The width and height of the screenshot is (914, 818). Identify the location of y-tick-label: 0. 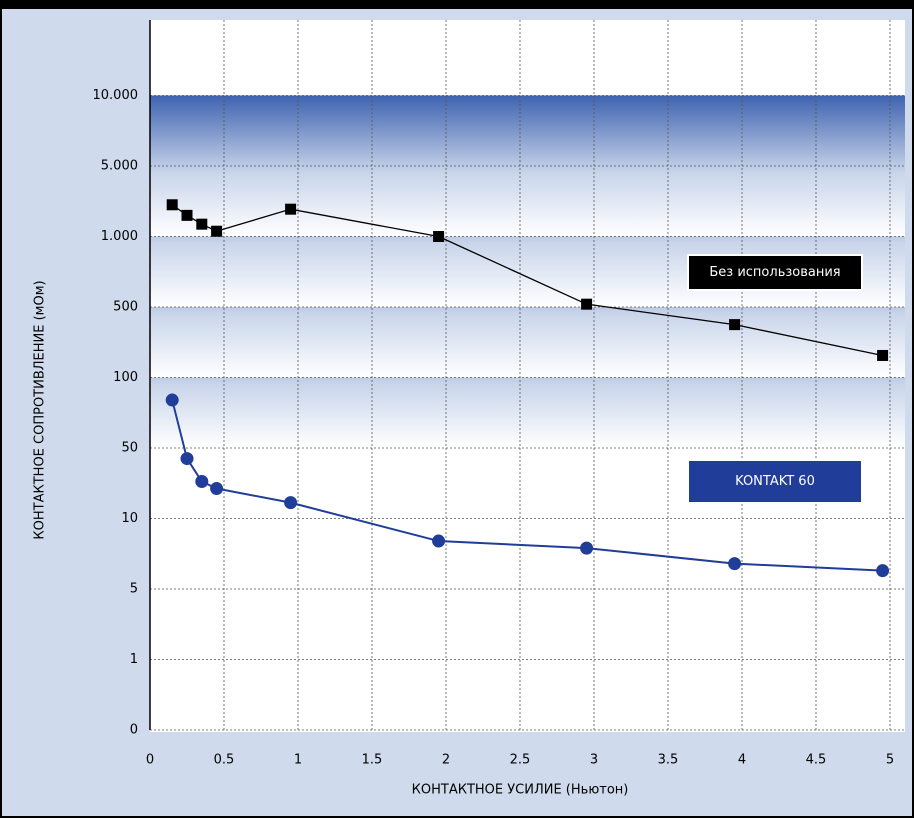
(134, 730).